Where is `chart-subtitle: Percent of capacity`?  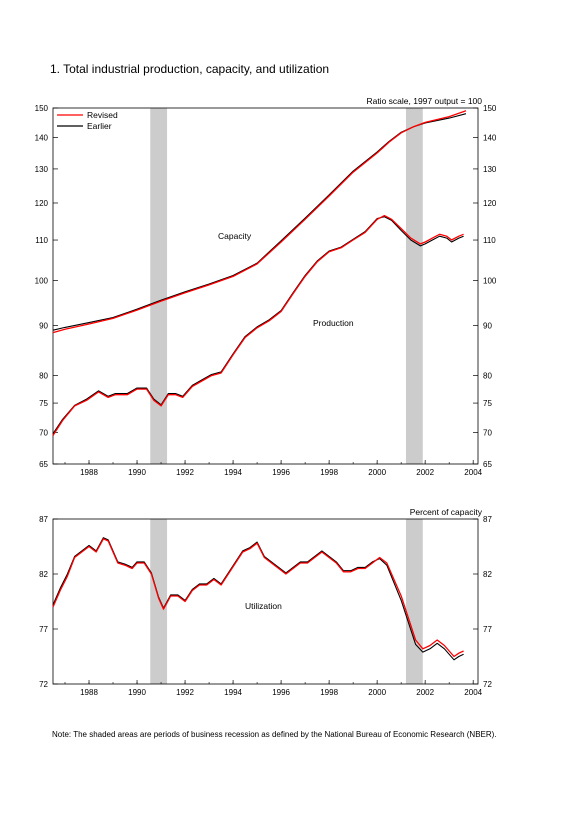
chart-subtitle: Percent of capacity is located at coordinates (446, 512).